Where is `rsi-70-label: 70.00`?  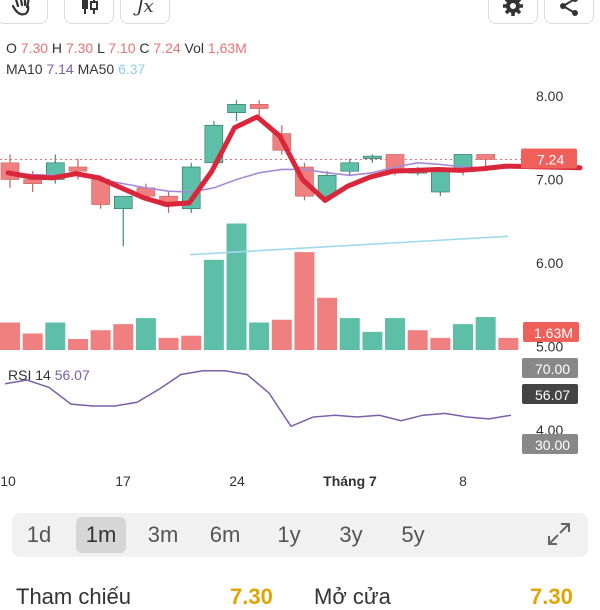 rsi-70-label: 70.00 is located at coordinates (552, 369).